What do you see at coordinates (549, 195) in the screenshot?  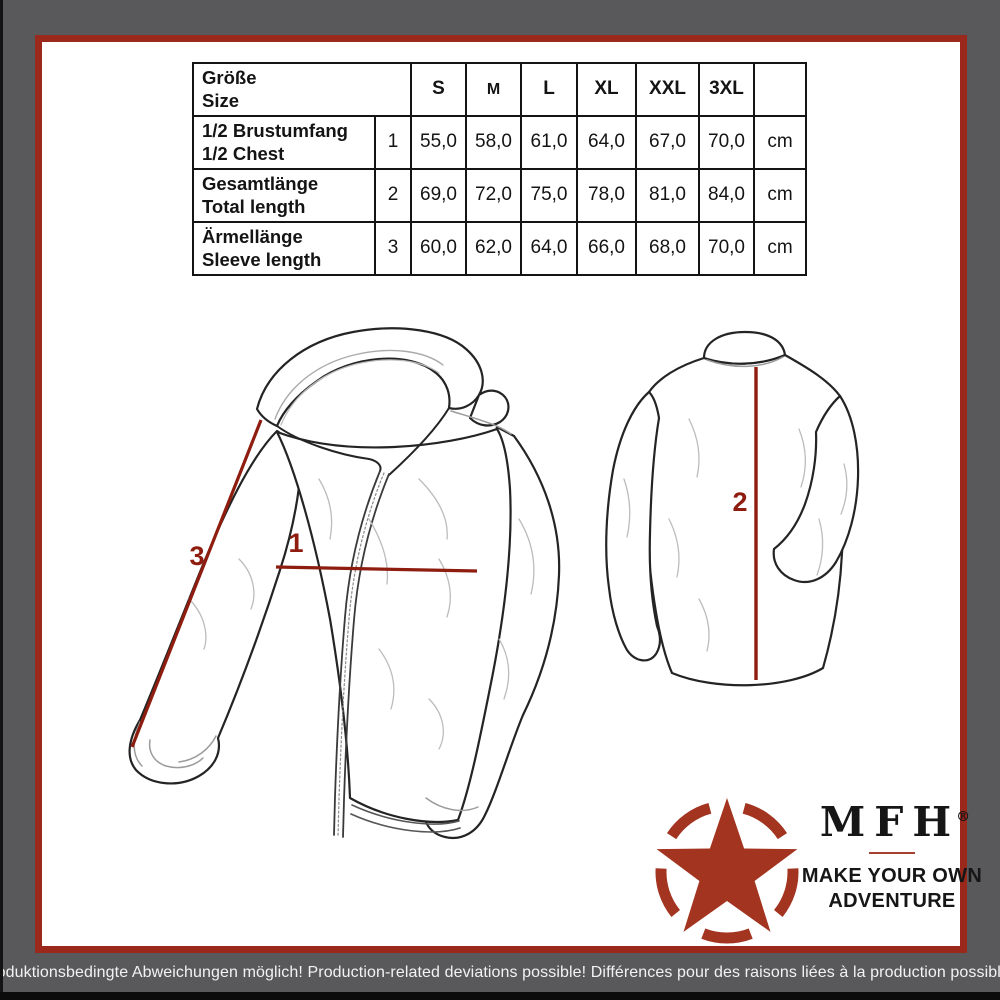 I see `value-cell: 75,0` at bounding box center [549, 195].